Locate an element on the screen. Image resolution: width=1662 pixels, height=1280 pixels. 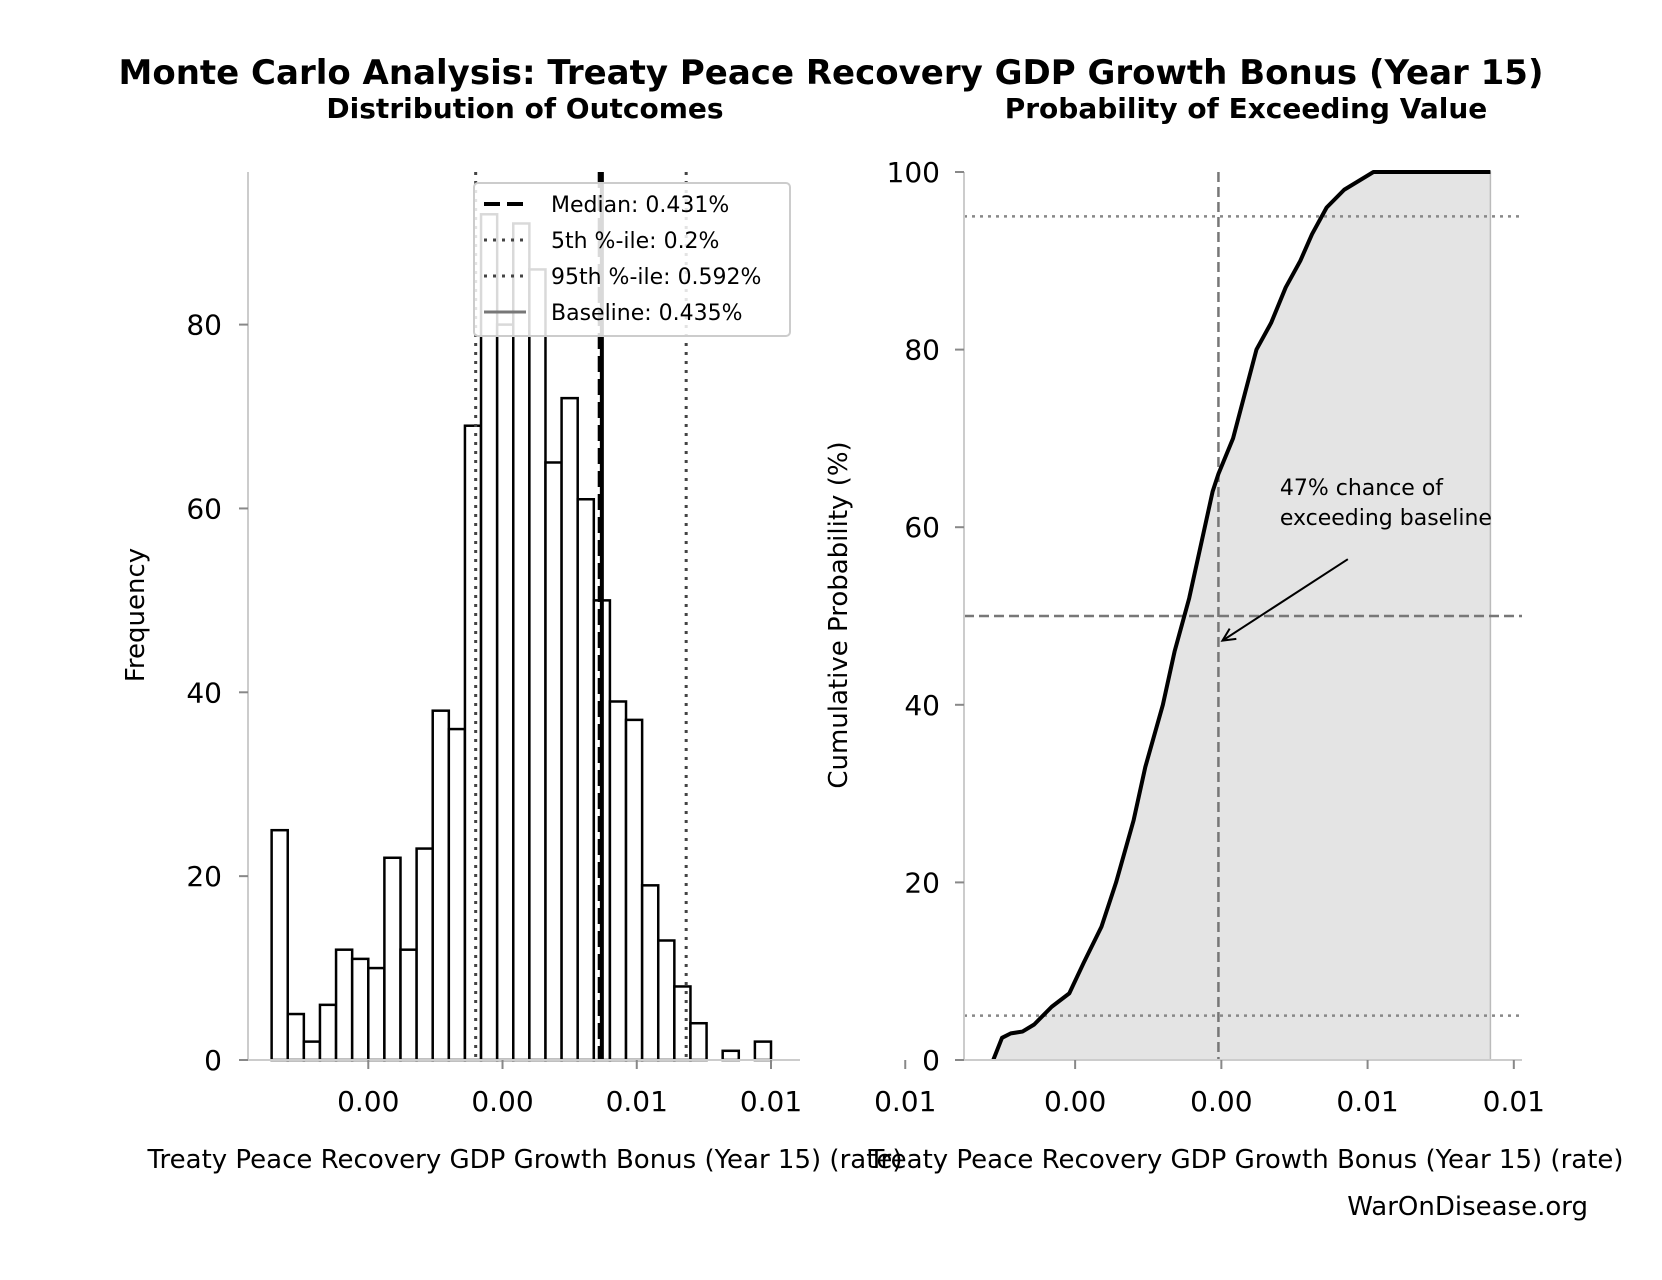
legend-label: Median: 0.431% is located at coordinates (640, 205).